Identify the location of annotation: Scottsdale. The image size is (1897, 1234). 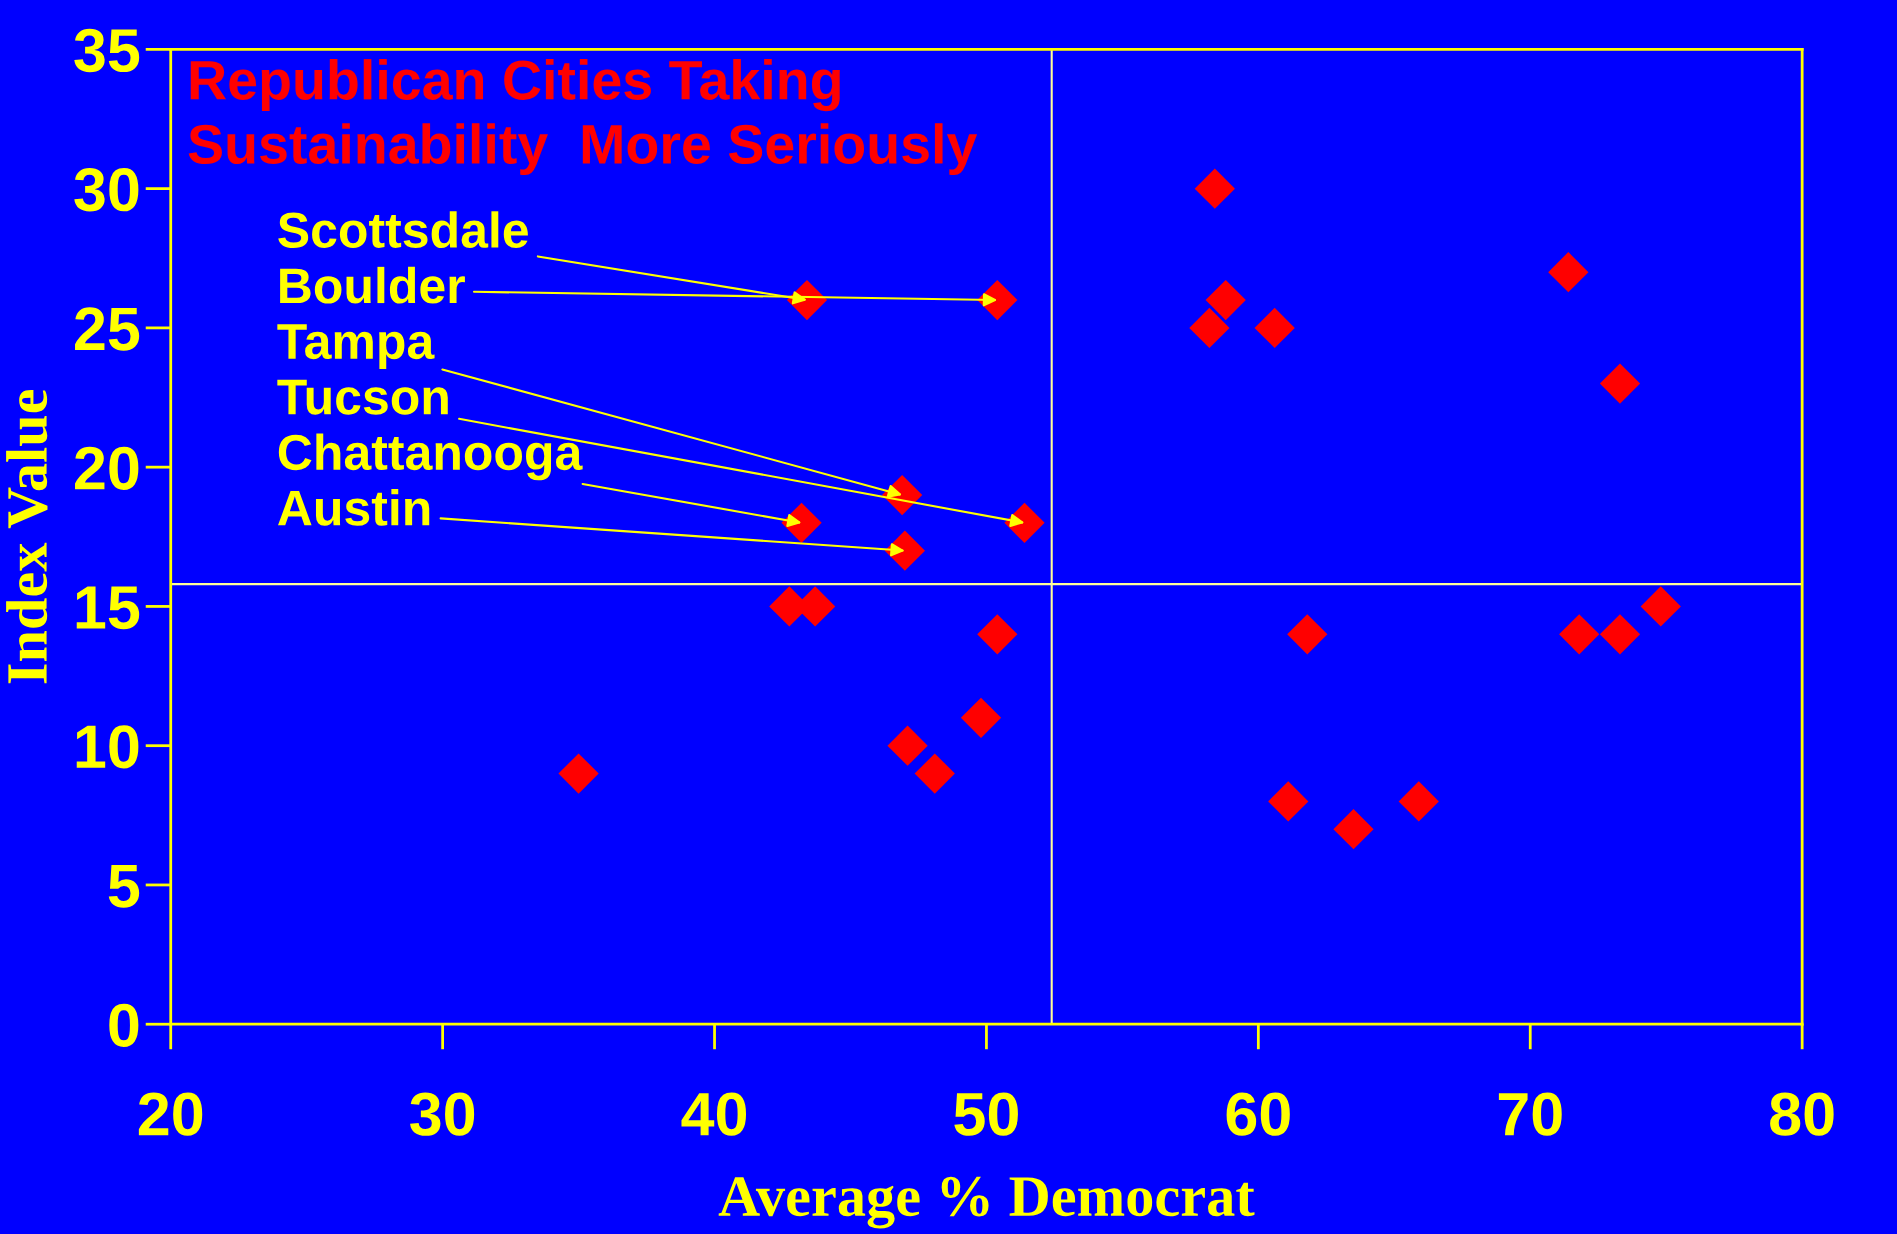
(403, 230).